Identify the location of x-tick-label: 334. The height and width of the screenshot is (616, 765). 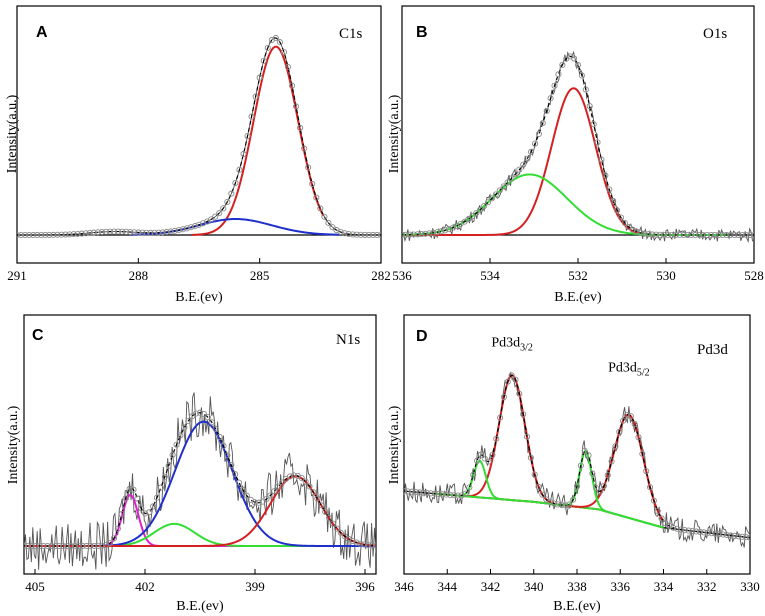
(664, 586).